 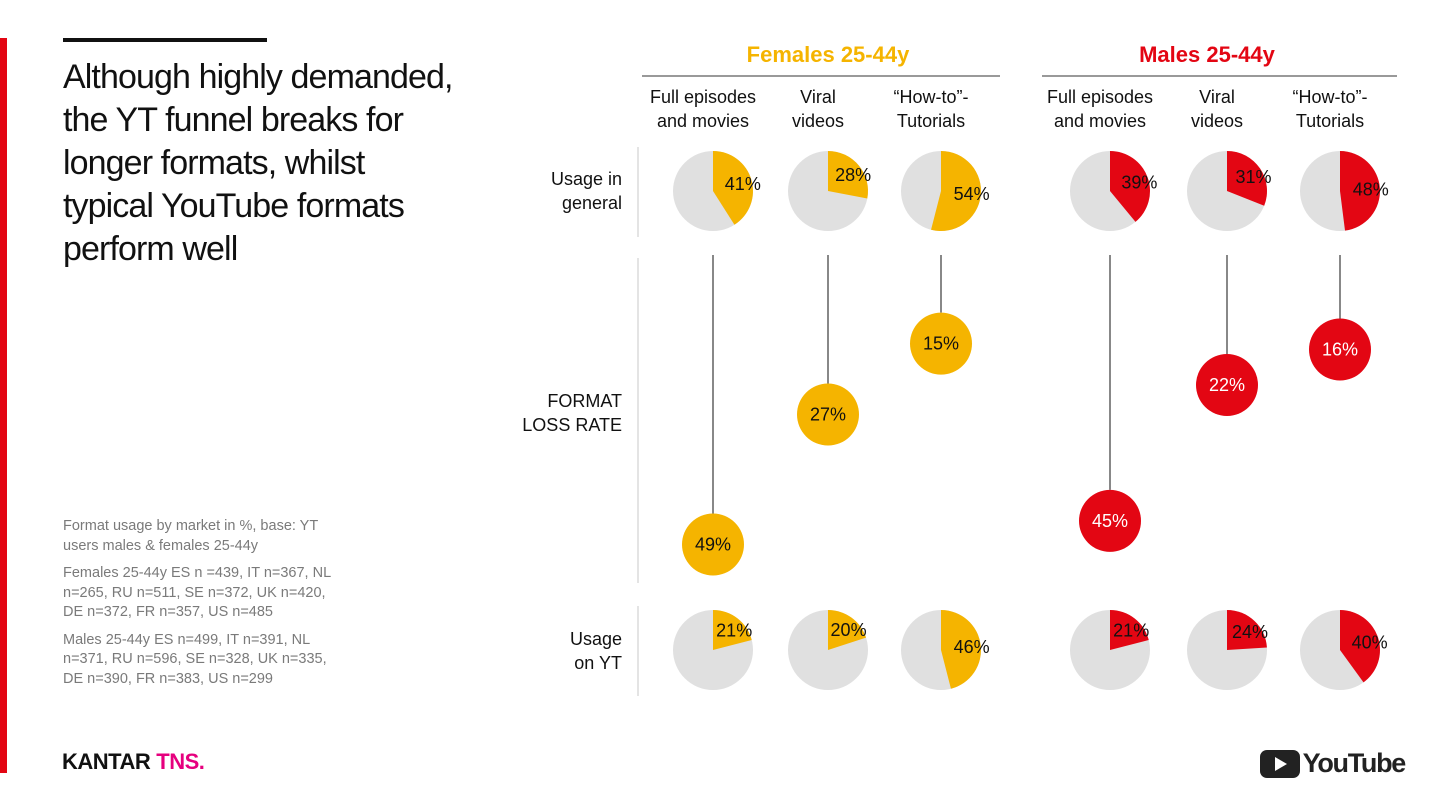 What do you see at coordinates (3, 405) in the screenshot?
I see `left-accent-bar` at bounding box center [3, 405].